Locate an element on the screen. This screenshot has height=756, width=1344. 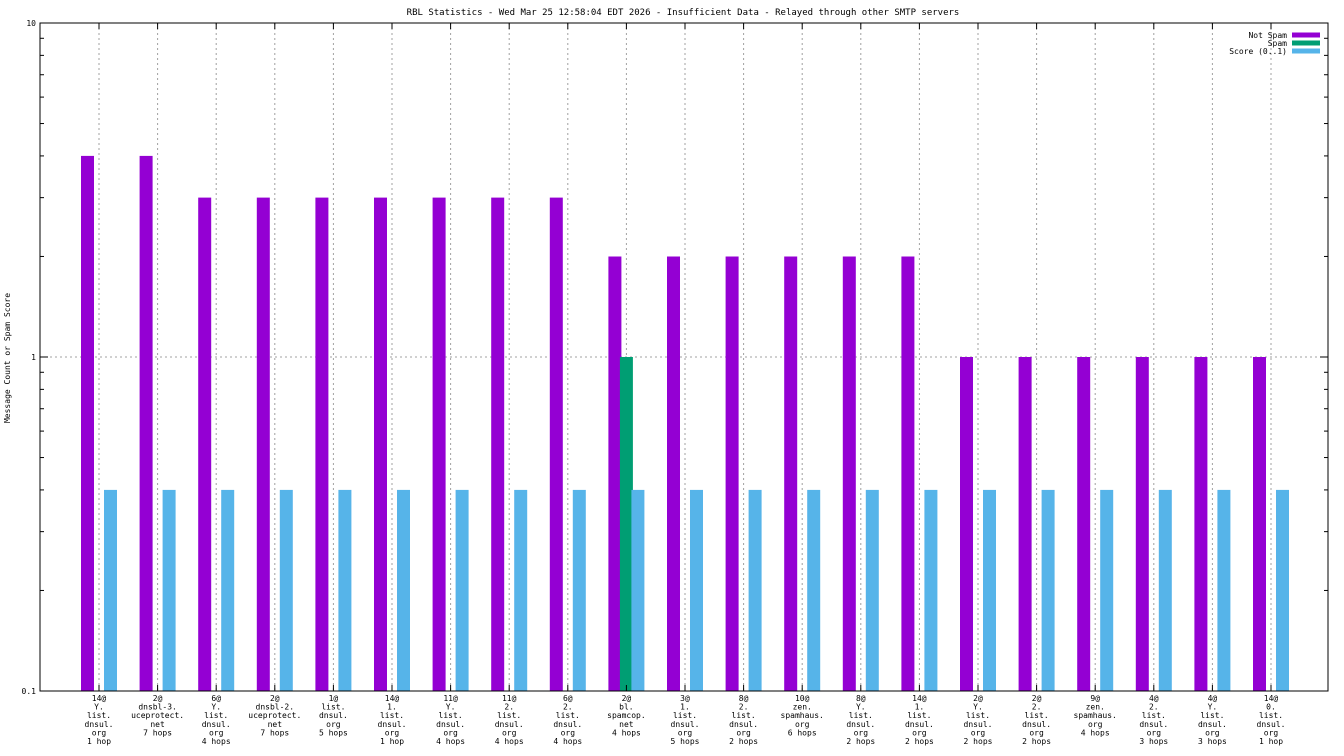
category-label-line: 3@ is located at coordinates (685, 698).